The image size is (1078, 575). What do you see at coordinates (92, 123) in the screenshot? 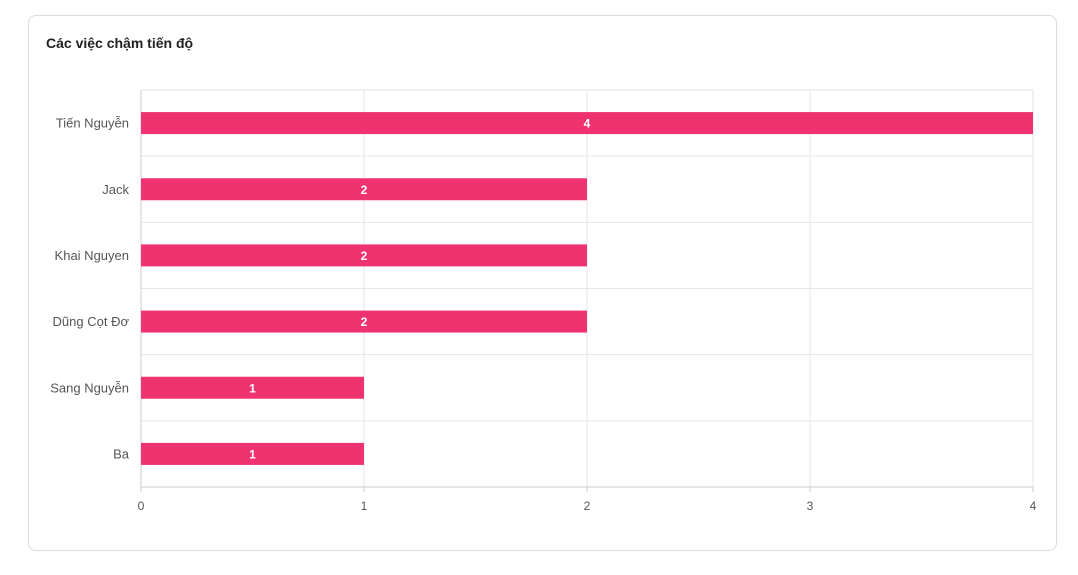
I see `y-category-label: Tiến Nguyễn` at bounding box center [92, 123].